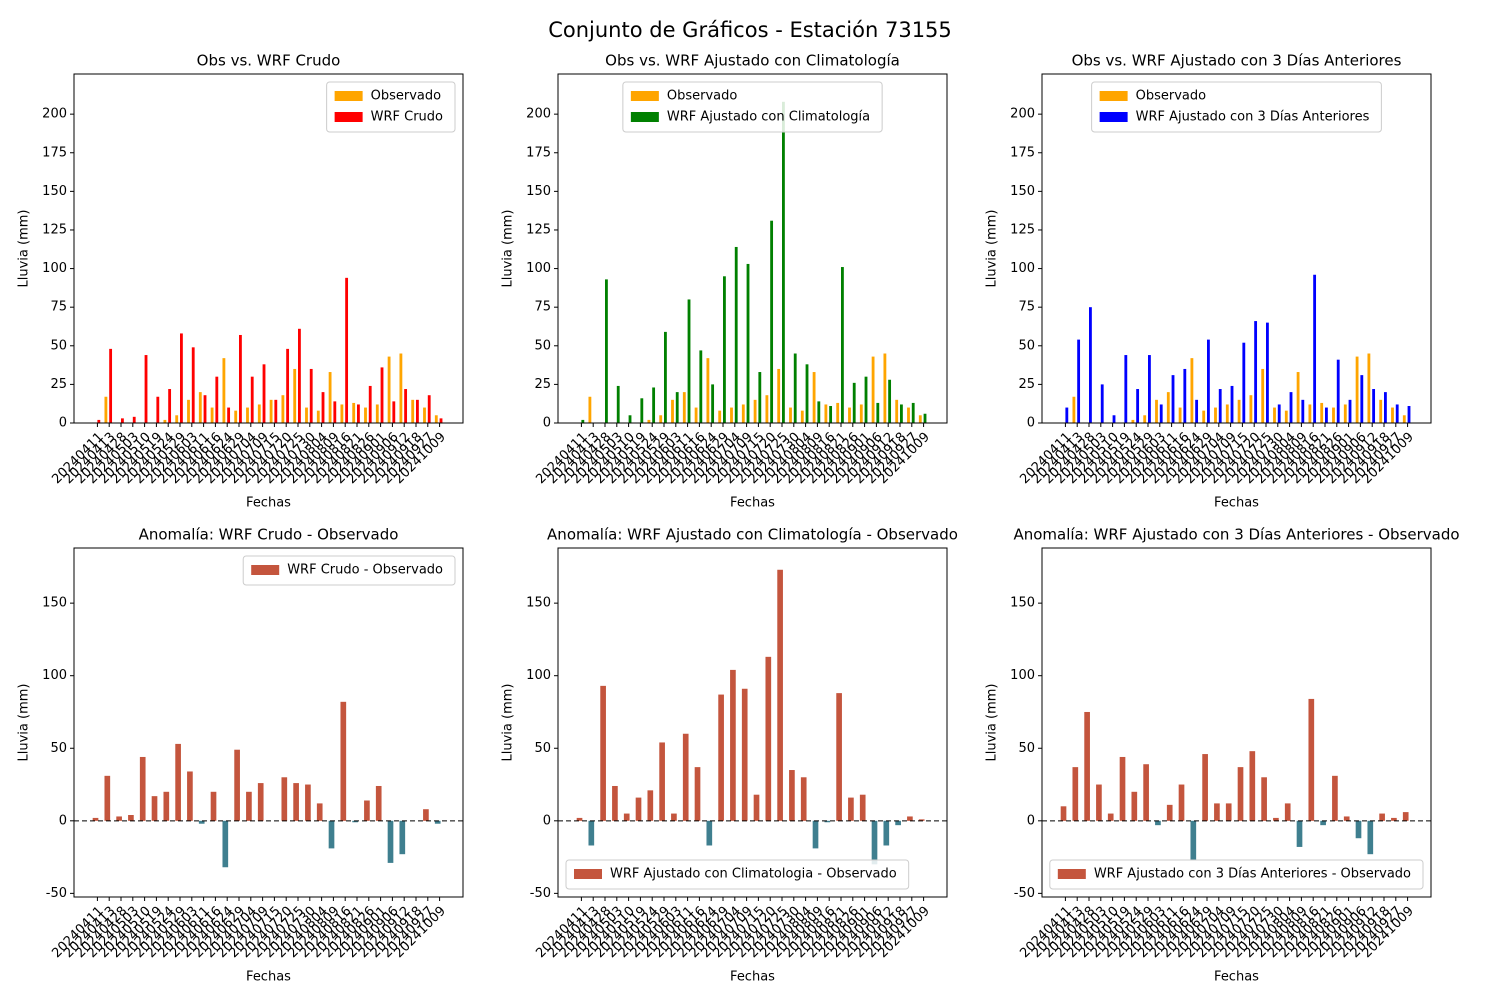  What do you see at coordinates (54, 603) in the screenshot?
I see `y-tick-label: 150` at bounding box center [54, 603].